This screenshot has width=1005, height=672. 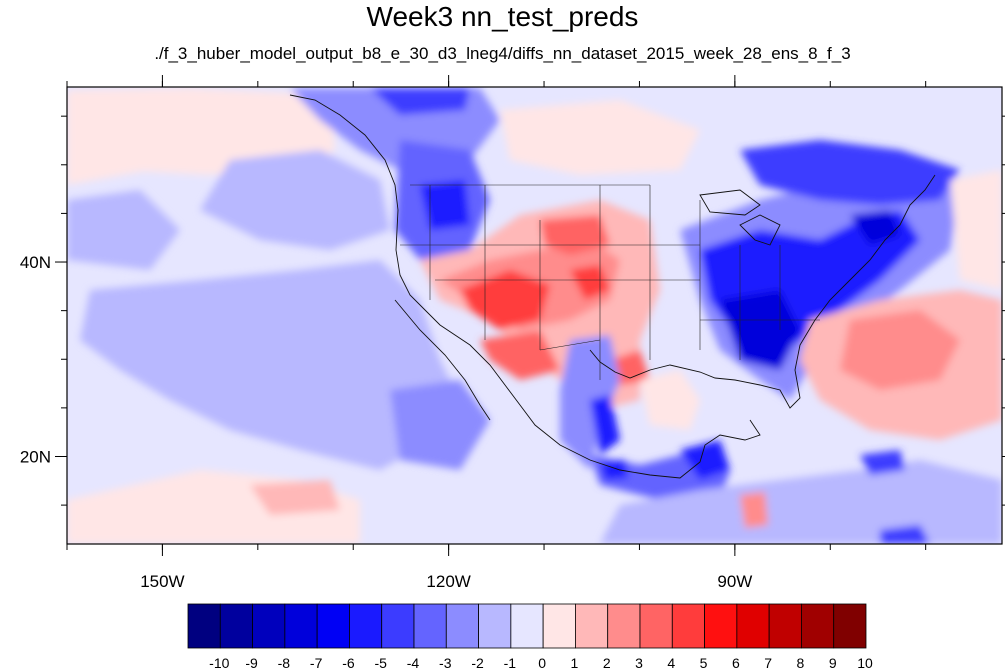 What do you see at coordinates (610, 282) in the screenshot?
I see `state-borders` at bounding box center [610, 282].